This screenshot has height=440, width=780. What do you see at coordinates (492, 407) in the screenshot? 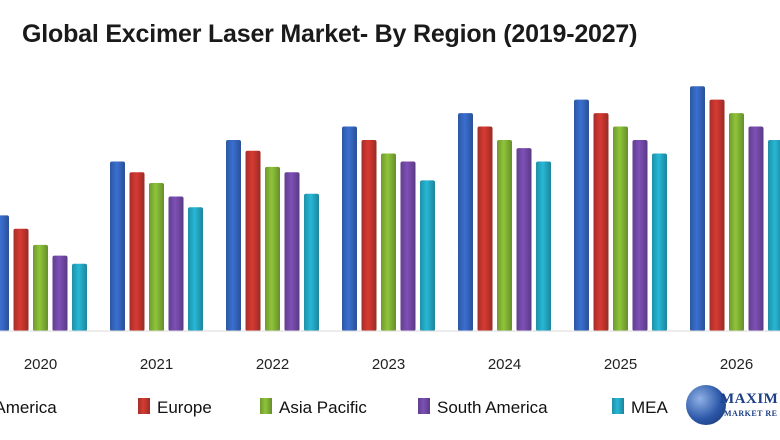
I see `legend-label-south-america: South America` at bounding box center [492, 407].